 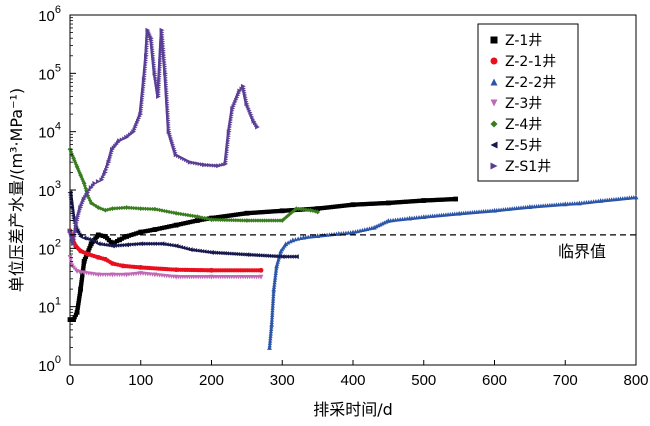 I want to click on legend-label: Z-3井, so click(x=523, y=104).